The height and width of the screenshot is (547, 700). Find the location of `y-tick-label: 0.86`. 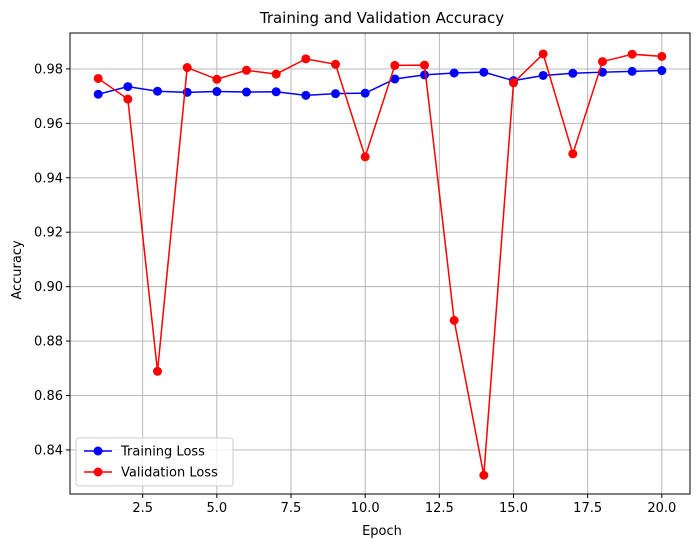

y-tick-label: 0.86 is located at coordinates (48, 396).